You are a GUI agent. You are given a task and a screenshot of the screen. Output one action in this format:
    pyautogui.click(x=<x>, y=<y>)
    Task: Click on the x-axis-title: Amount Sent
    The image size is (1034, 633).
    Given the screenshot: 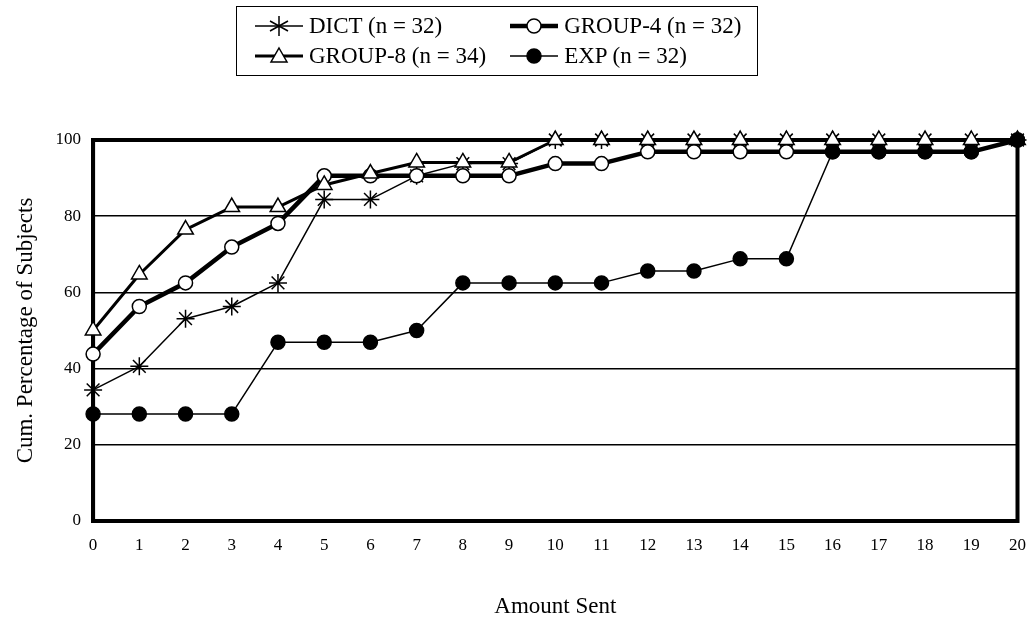 What is the action you would take?
    pyautogui.click(x=555, y=606)
    